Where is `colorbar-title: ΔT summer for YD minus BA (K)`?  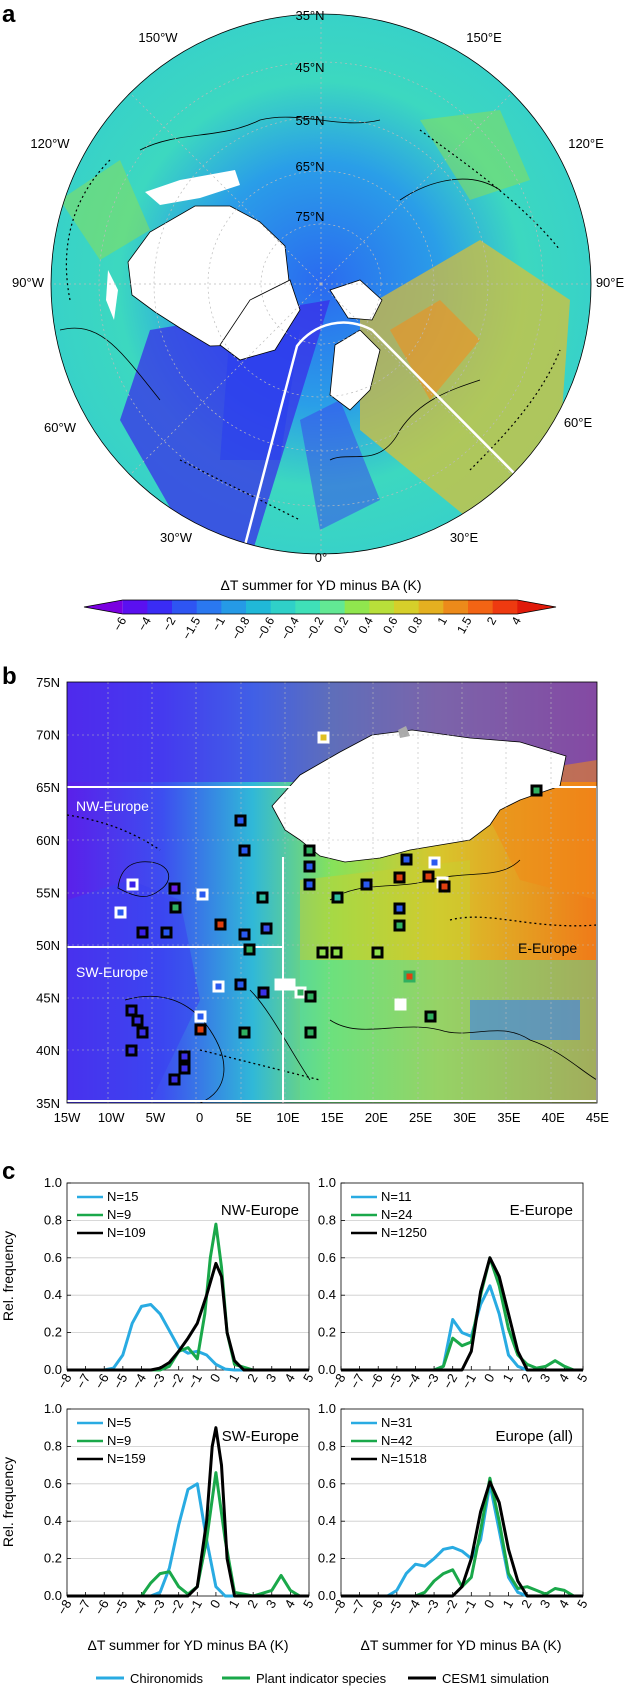 colorbar-title: ΔT summer for YD minus BA (K) is located at coordinates (321, 585).